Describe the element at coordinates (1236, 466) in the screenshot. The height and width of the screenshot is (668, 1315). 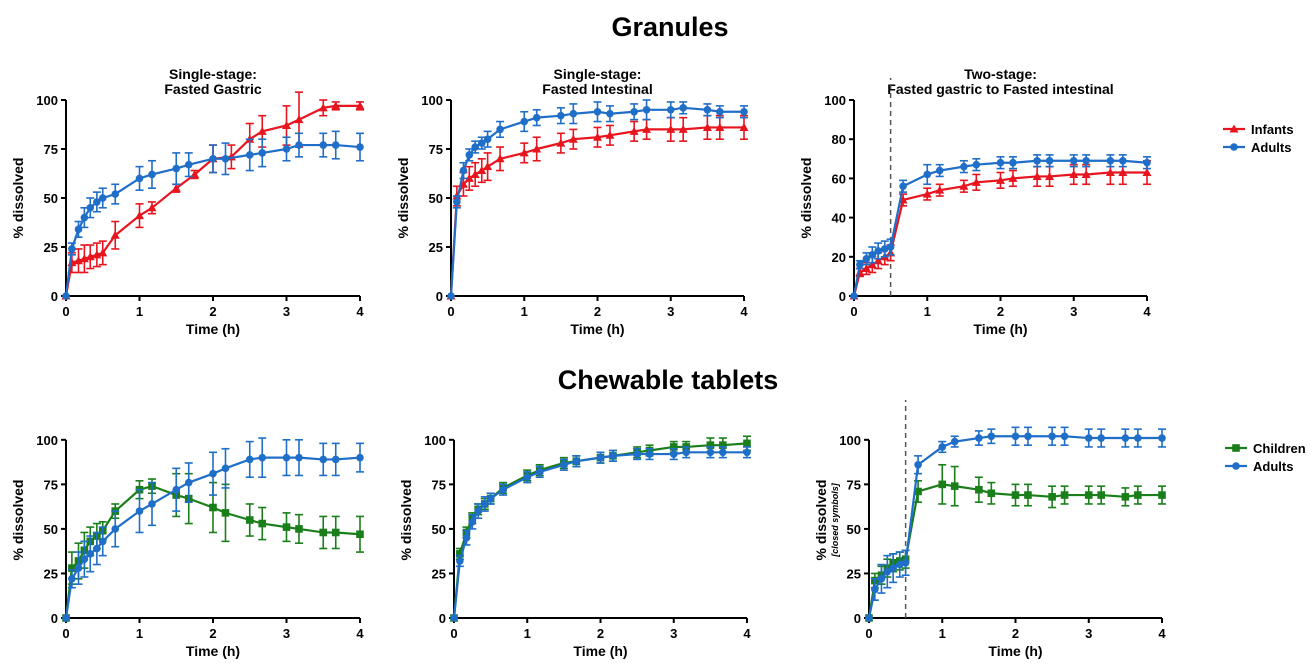
I see `legend-marker-adults` at that location.